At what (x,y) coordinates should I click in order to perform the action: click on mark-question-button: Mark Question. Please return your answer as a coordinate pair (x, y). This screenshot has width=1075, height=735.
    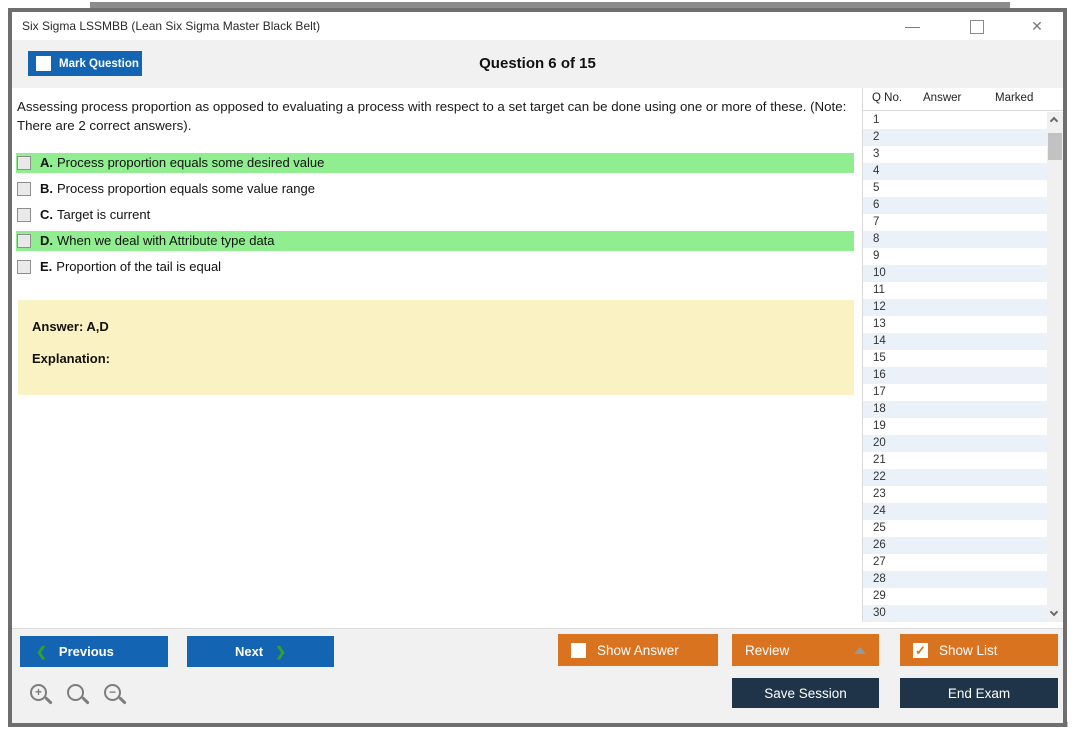
    Looking at the image, I should click on (85, 63).